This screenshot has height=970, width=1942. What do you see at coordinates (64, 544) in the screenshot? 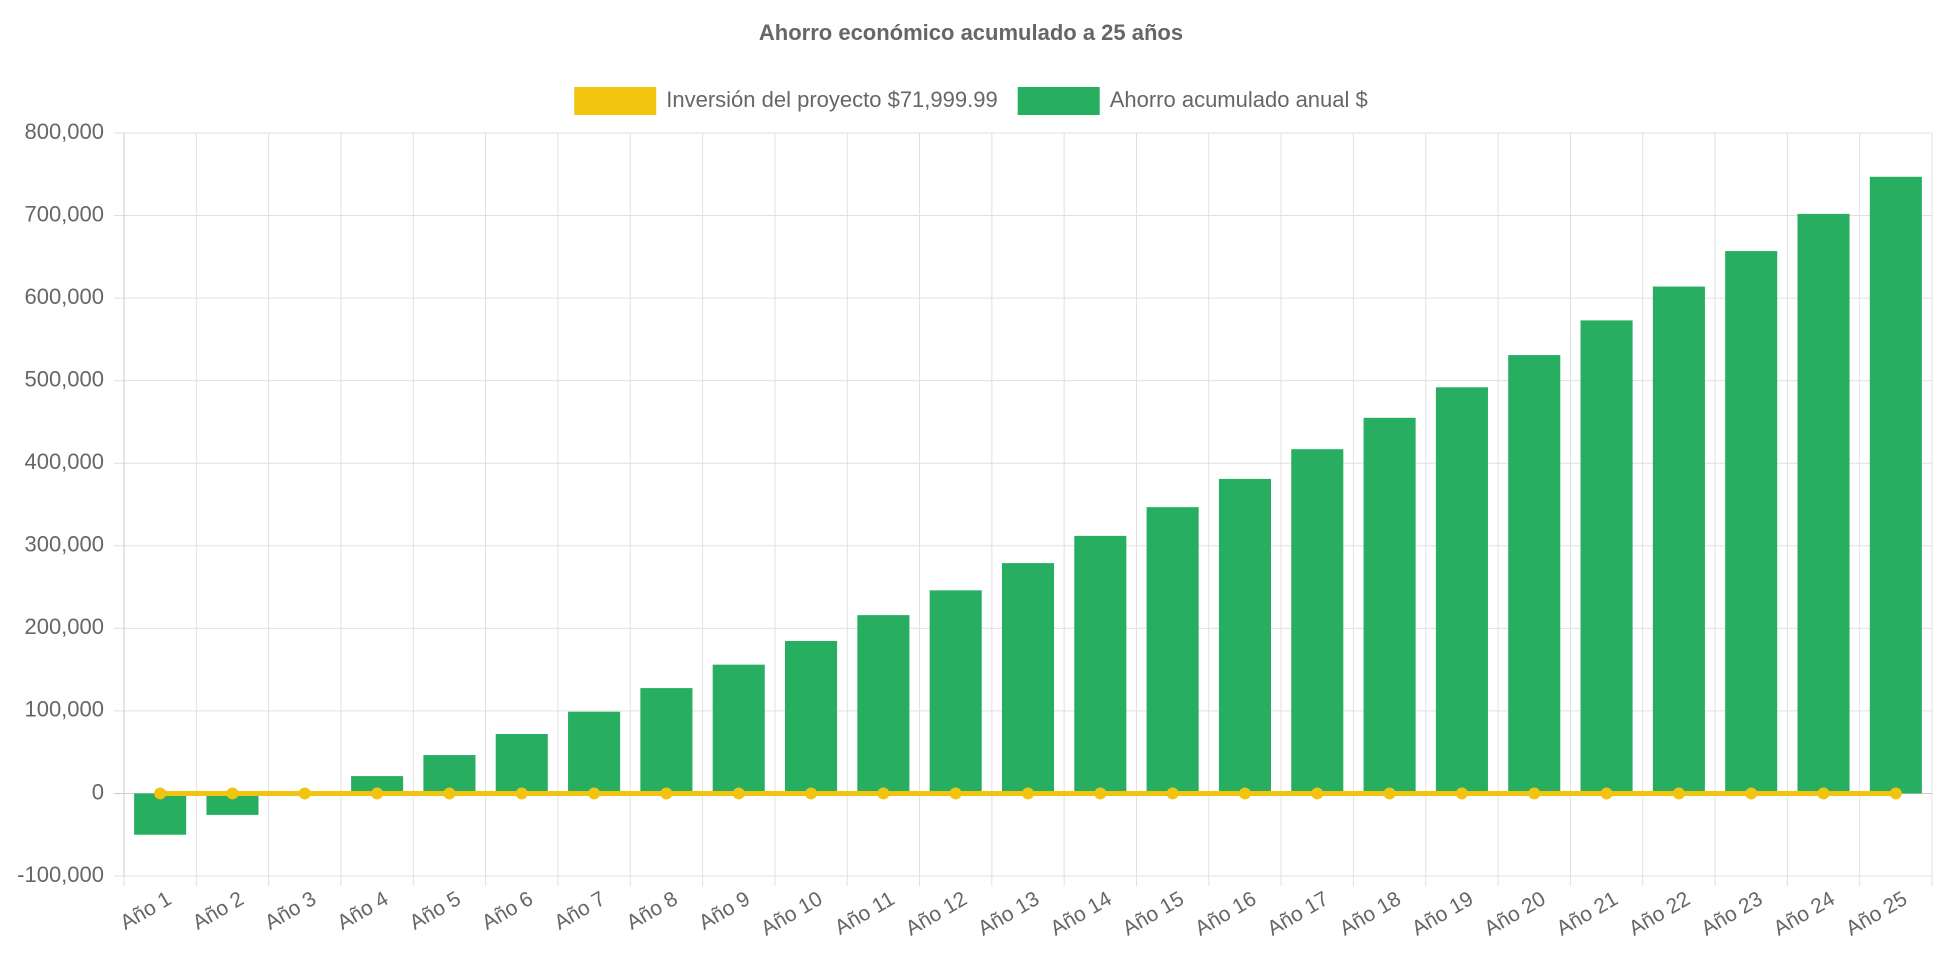
I see `y-tick-label: 300,000` at bounding box center [64, 544].